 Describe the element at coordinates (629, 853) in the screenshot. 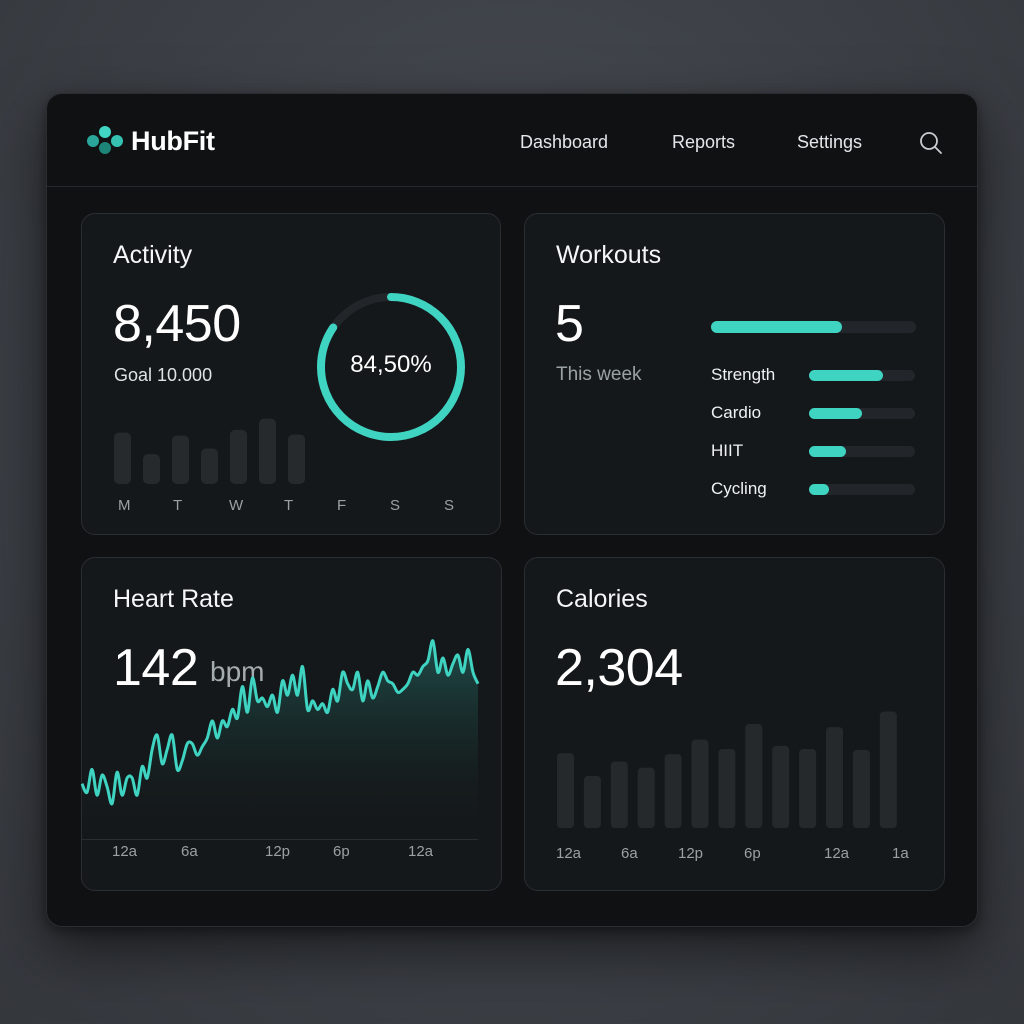

I see `calories-time-label: 6a` at that location.